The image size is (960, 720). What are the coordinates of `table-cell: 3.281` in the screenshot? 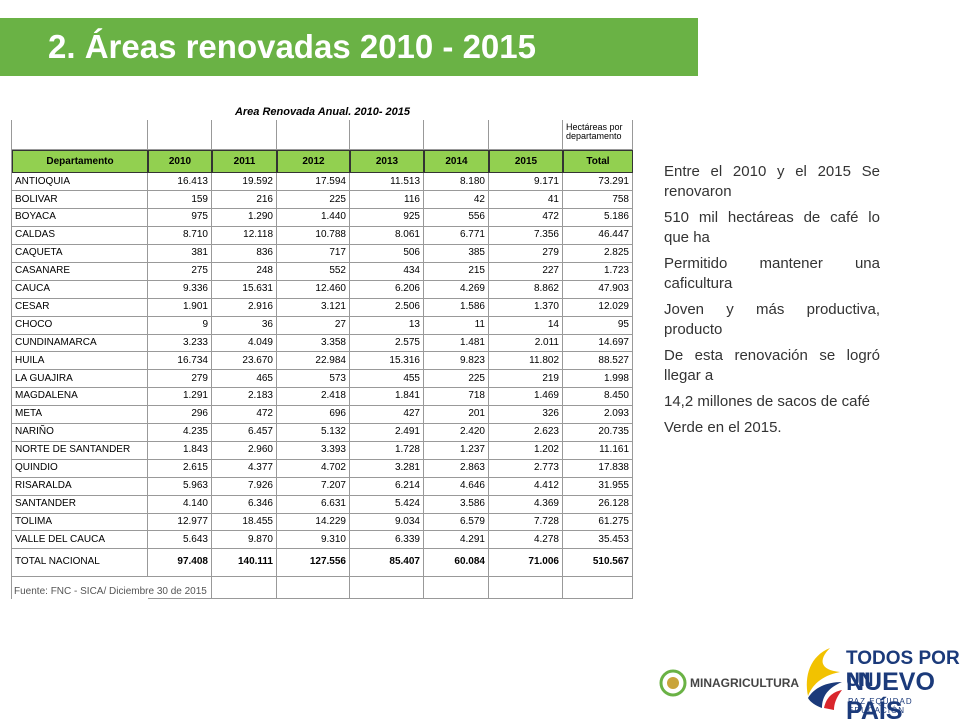 It's located at (387, 468).